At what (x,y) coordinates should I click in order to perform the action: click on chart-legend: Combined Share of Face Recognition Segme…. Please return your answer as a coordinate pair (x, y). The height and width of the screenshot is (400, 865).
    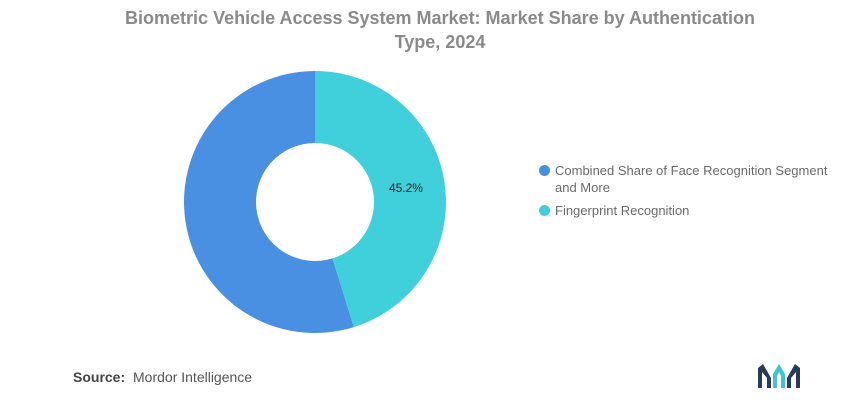
    Looking at the image, I should click on (684, 193).